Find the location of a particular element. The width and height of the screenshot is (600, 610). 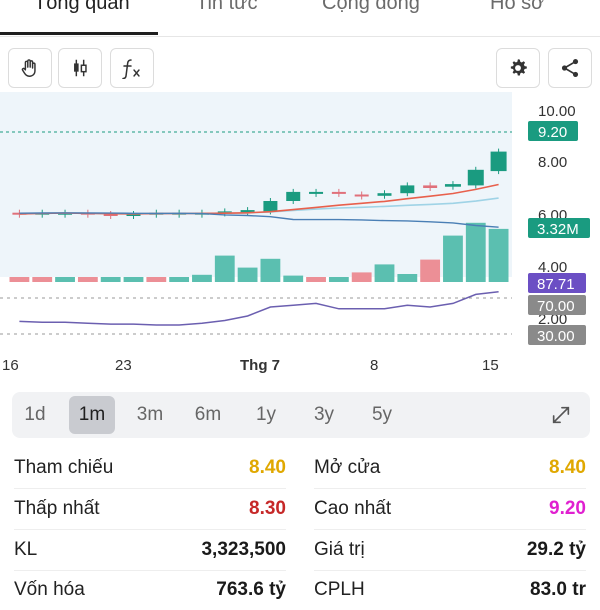

x-label-16: 16 is located at coordinates (10, 365).